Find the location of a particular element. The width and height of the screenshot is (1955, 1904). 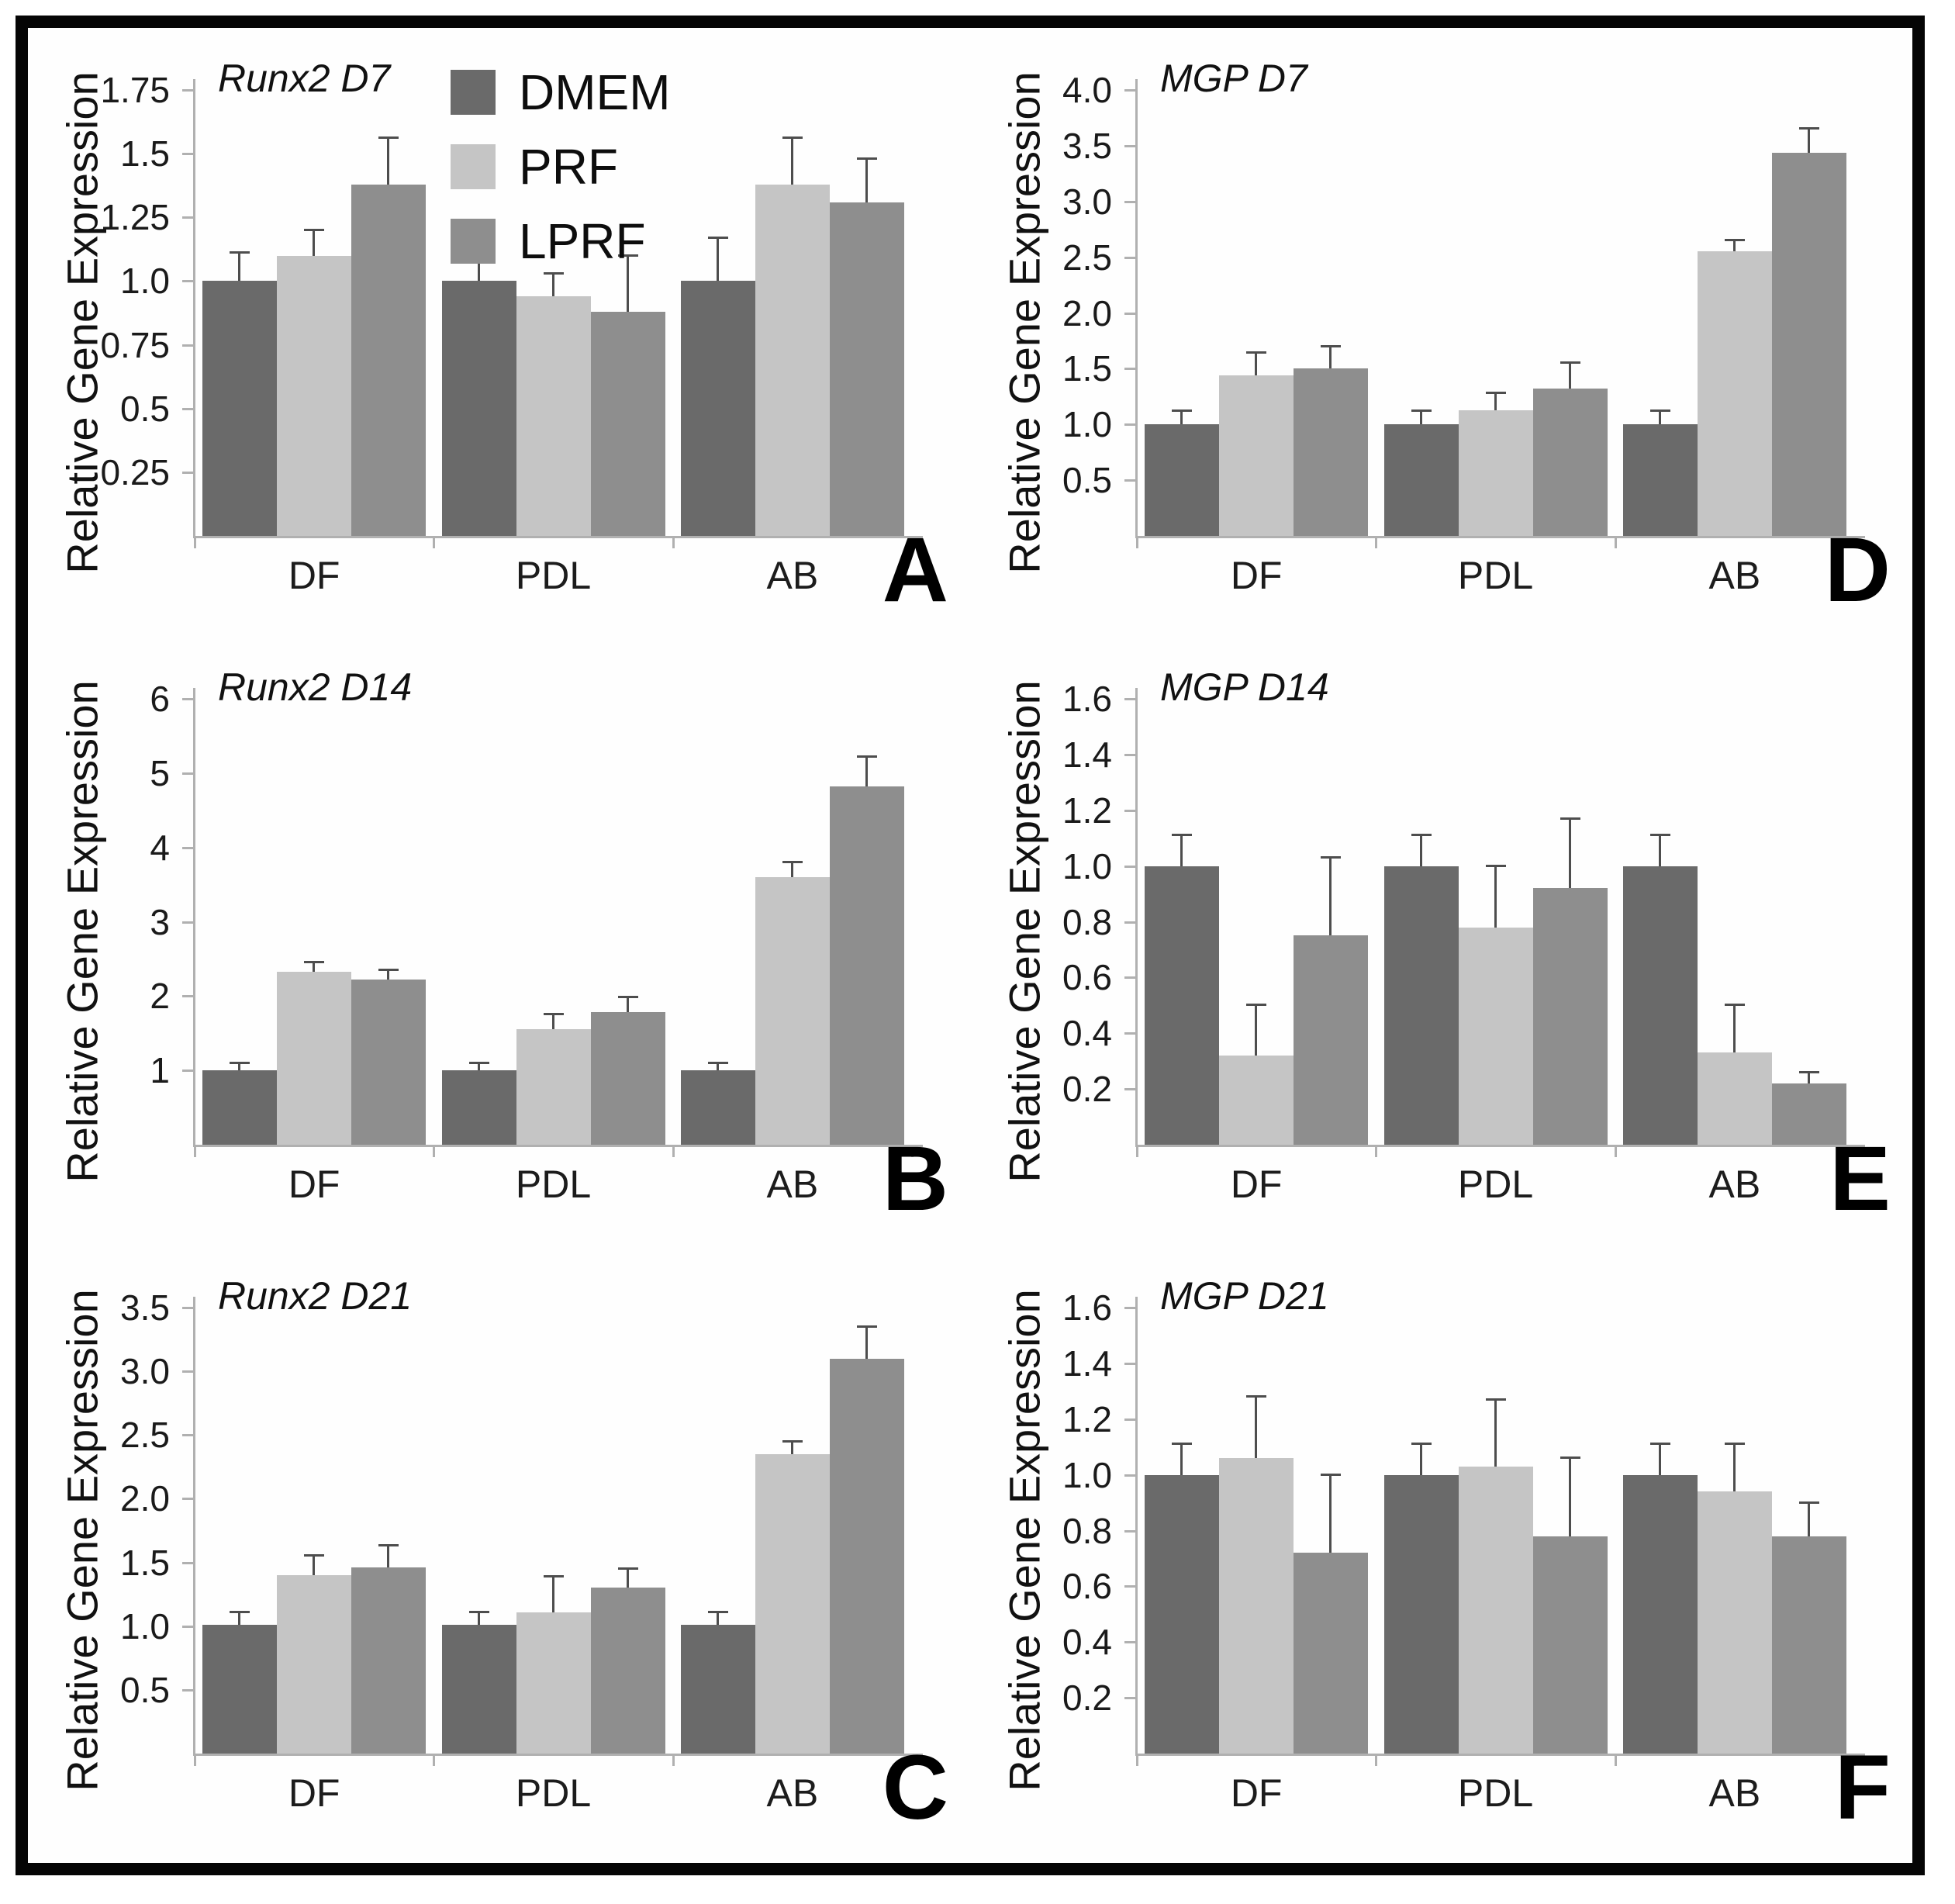

legend-label: PRF is located at coordinates (568, 167).